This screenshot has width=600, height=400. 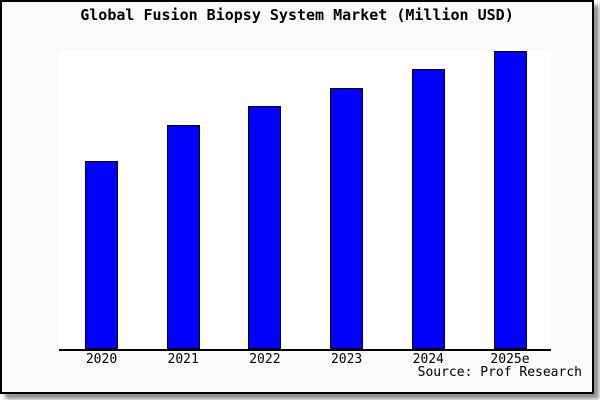 I want to click on bar-2024, so click(x=428, y=209).